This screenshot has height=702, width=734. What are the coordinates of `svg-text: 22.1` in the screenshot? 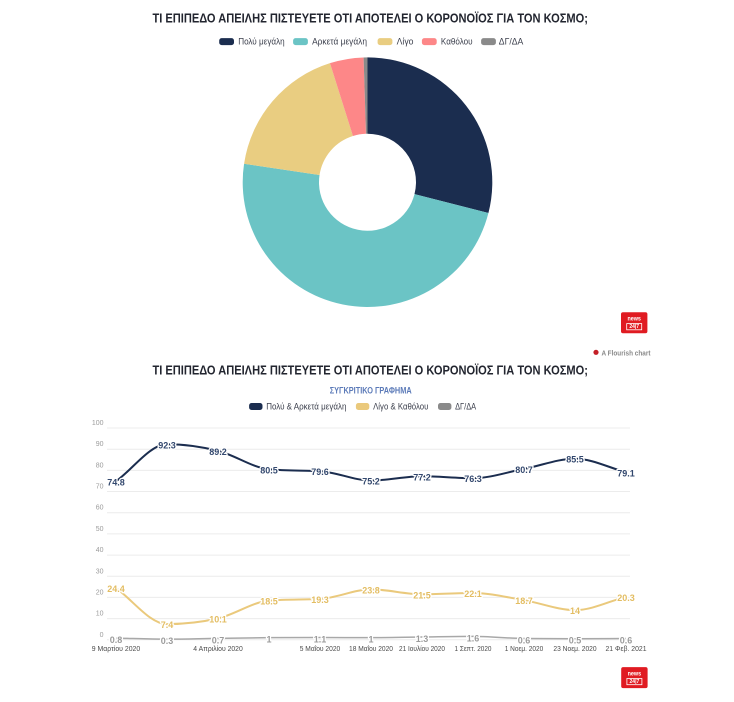 It's located at (473, 594).